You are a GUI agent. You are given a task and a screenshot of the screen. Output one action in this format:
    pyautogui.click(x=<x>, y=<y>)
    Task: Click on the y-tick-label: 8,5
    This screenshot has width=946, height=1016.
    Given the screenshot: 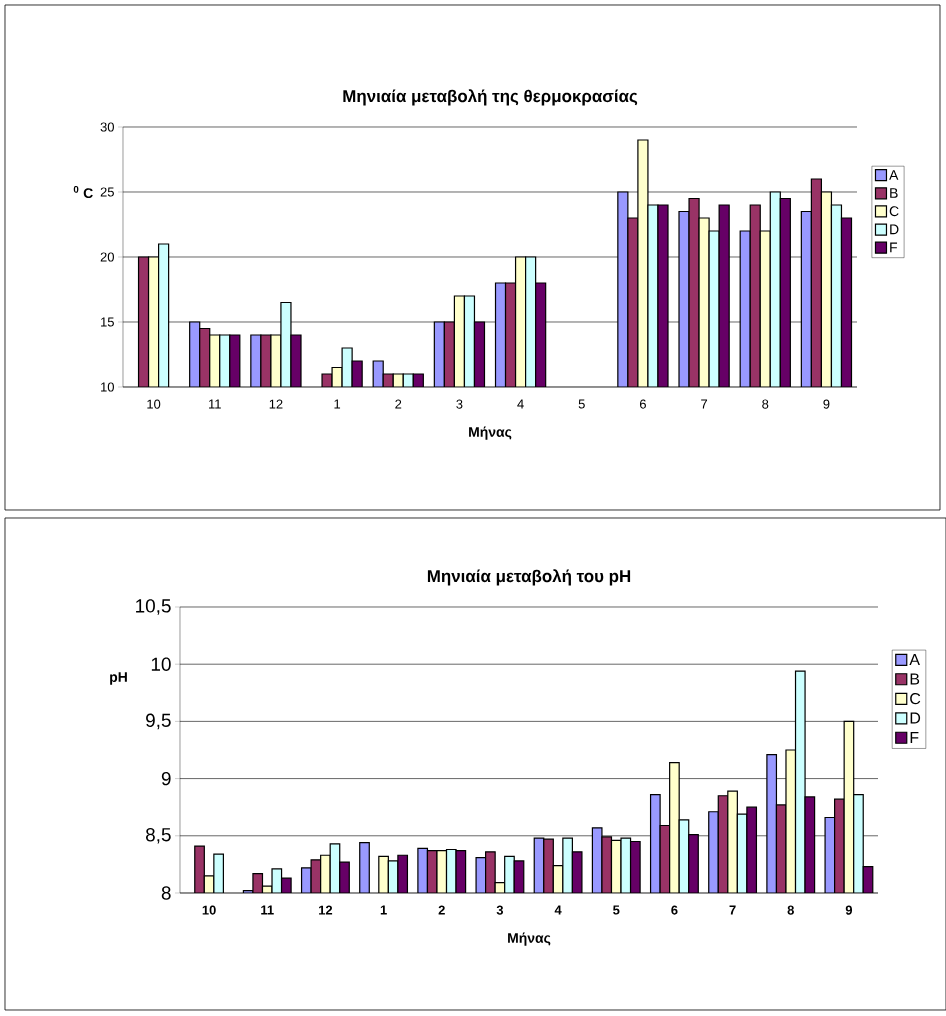 What is the action you would take?
    pyautogui.click(x=158, y=835)
    